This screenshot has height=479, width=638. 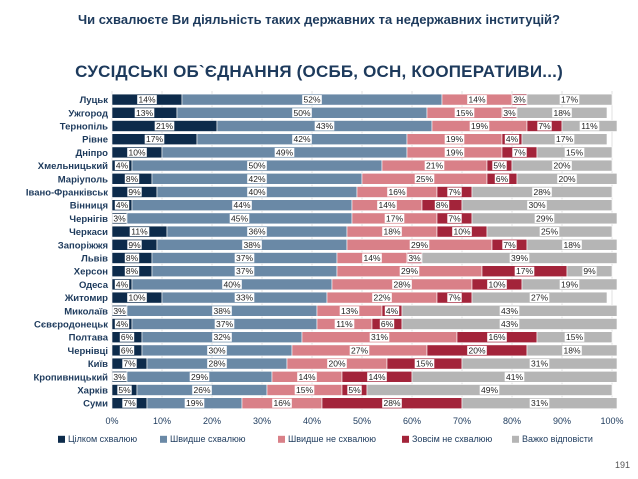 I want to click on category-label: Ужгород, so click(x=88, y=113).